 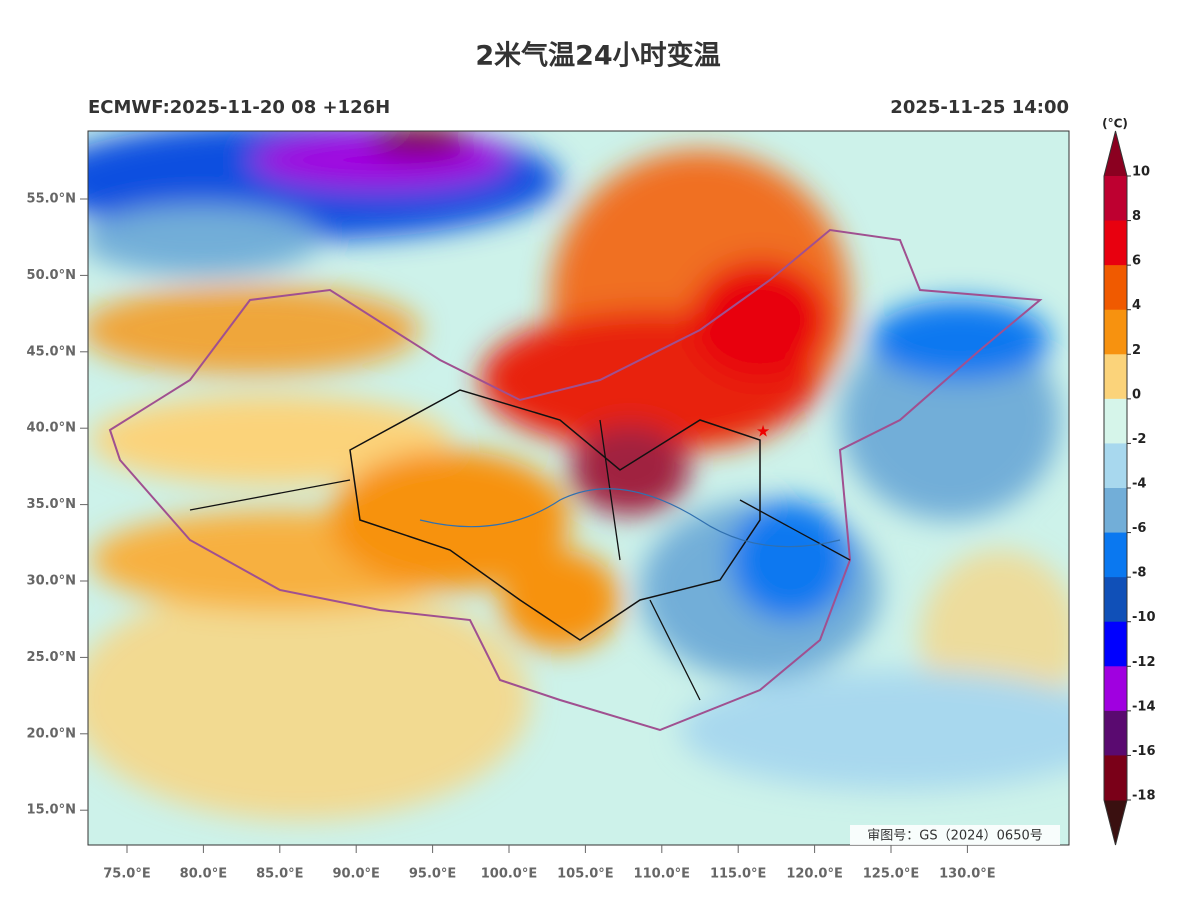 What do you see at coordinates (1144, 617) in the screenshot?
I see `colorbar-label: -10` at bounding box center [1144, 617].